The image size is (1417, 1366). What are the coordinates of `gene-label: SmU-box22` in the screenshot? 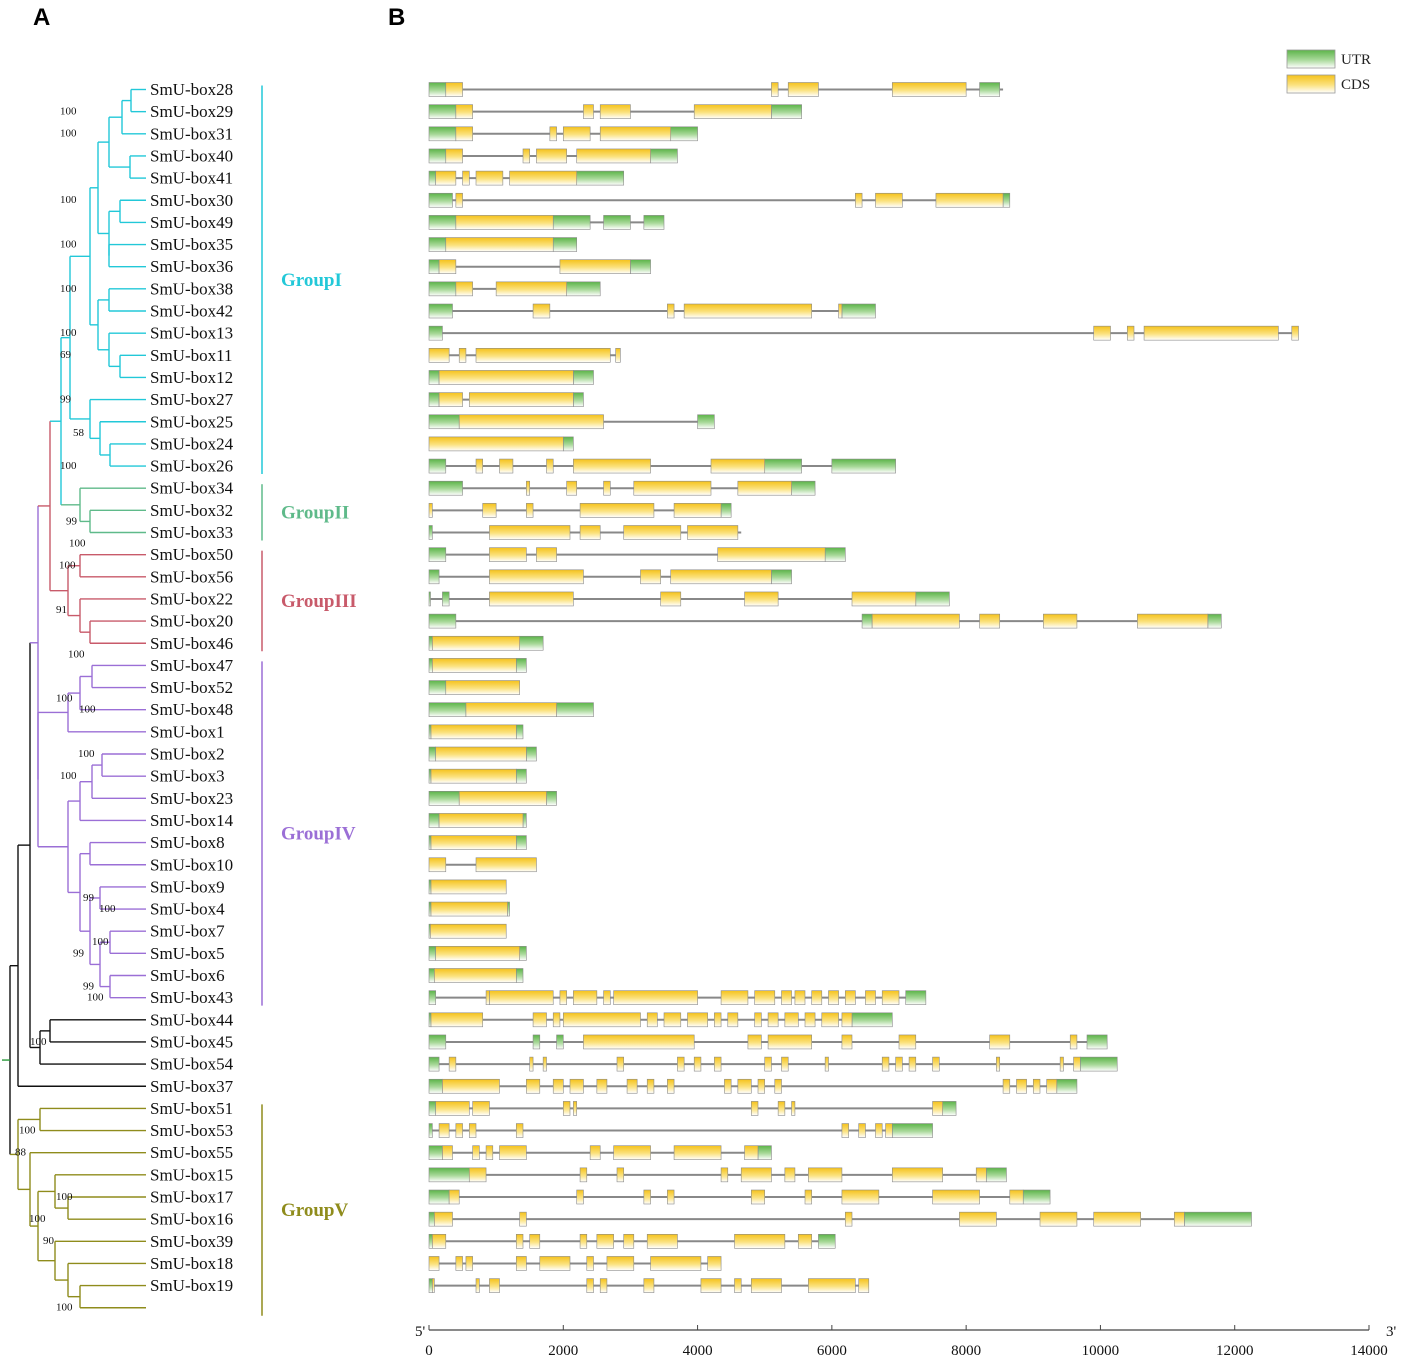 It's located at (191, 598).